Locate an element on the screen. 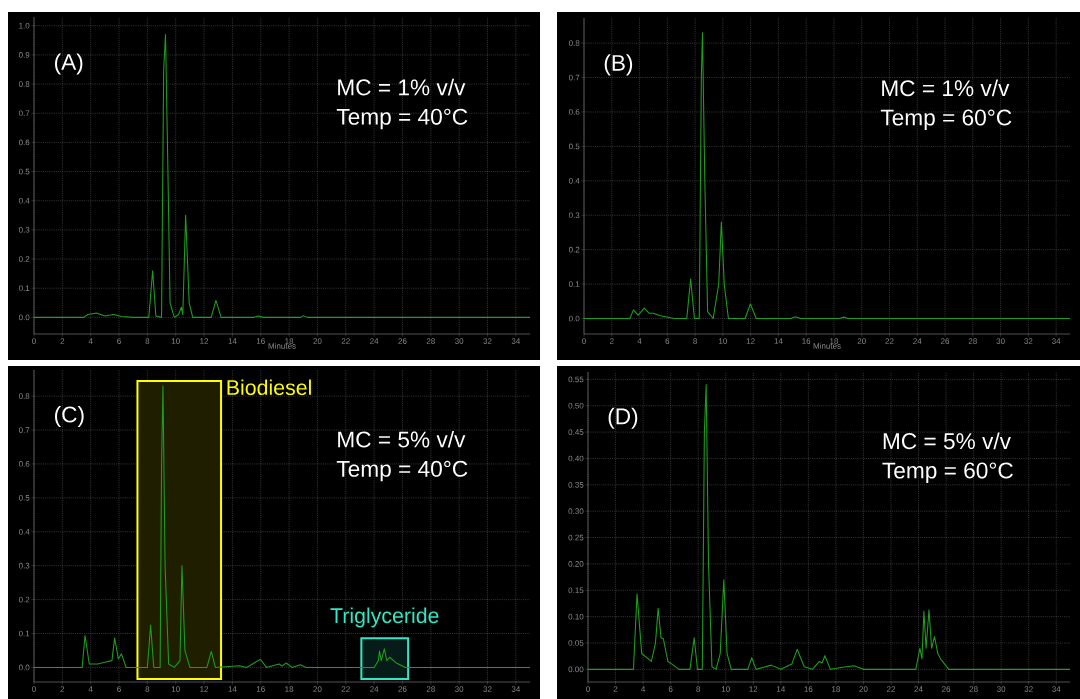  y-tick-label: 0.40 is located at coordinates (576, 458).